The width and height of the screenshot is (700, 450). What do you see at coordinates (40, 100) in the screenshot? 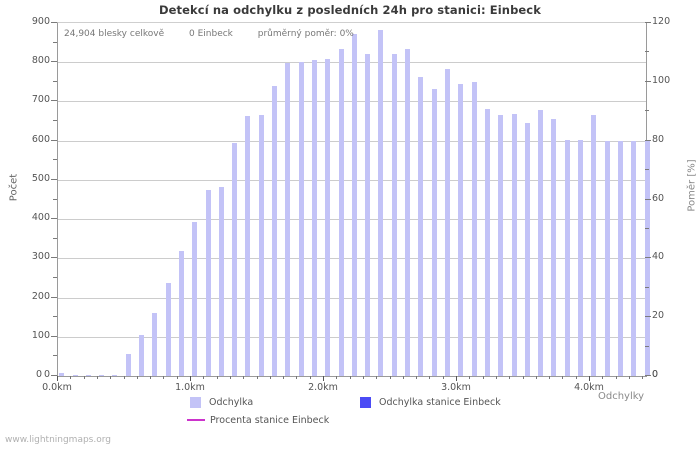
I see `y-axis-left-tick-label: 700` at bounding box center [40, 100].